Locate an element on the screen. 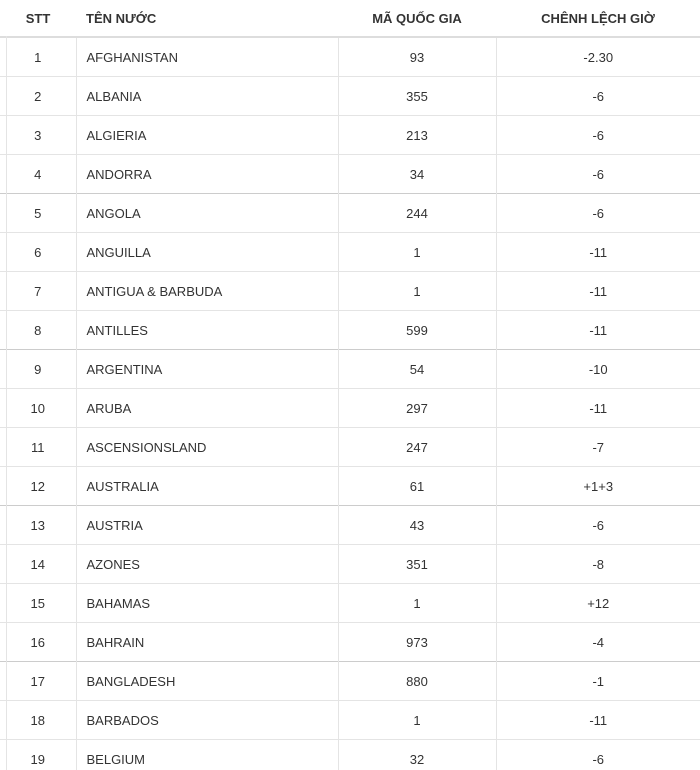 The width and height of the screenshot is (700, 770). cell-country: BANGLADESH is located at coordinates (207, 681).